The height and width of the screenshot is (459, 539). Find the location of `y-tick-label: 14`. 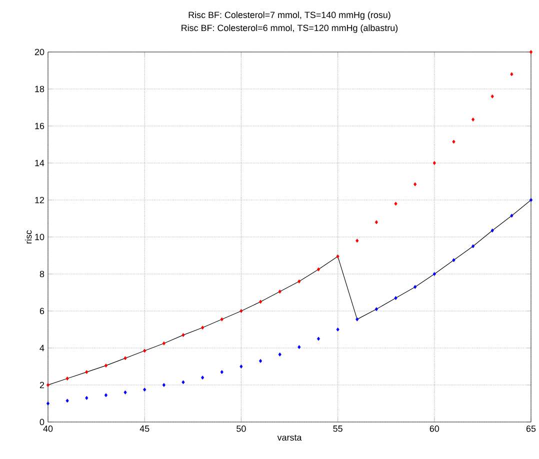

y-tick-label: 14 is located at coordinates (39, 163).